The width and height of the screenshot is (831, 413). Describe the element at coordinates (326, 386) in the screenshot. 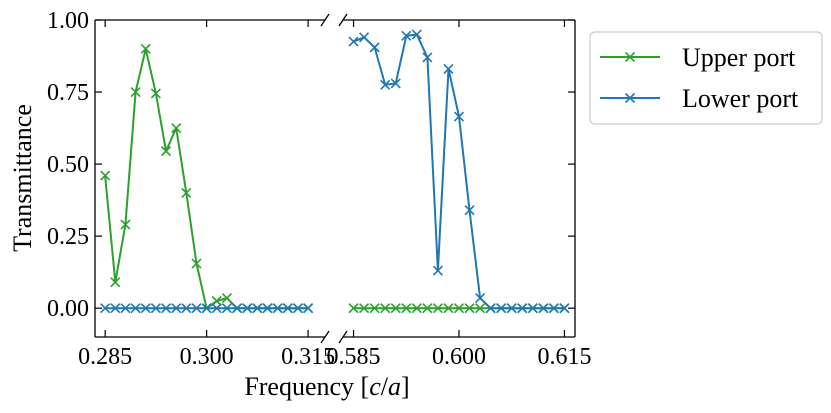

I see `x-axis-title: Frequency [c/a]` at that location.